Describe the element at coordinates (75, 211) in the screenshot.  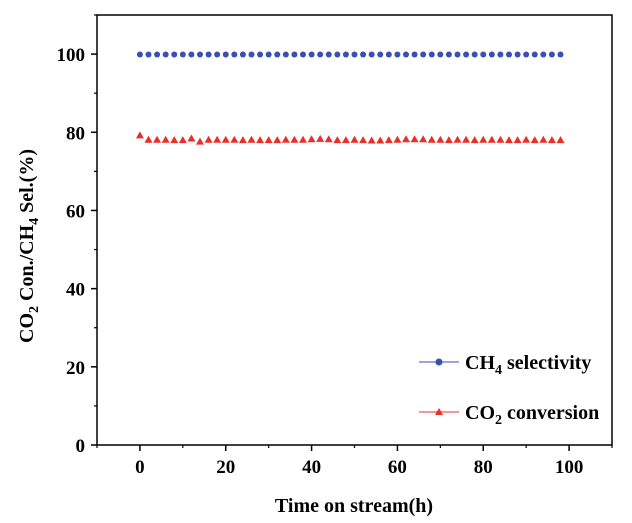
I see `y-tick-label: 60` at that location.